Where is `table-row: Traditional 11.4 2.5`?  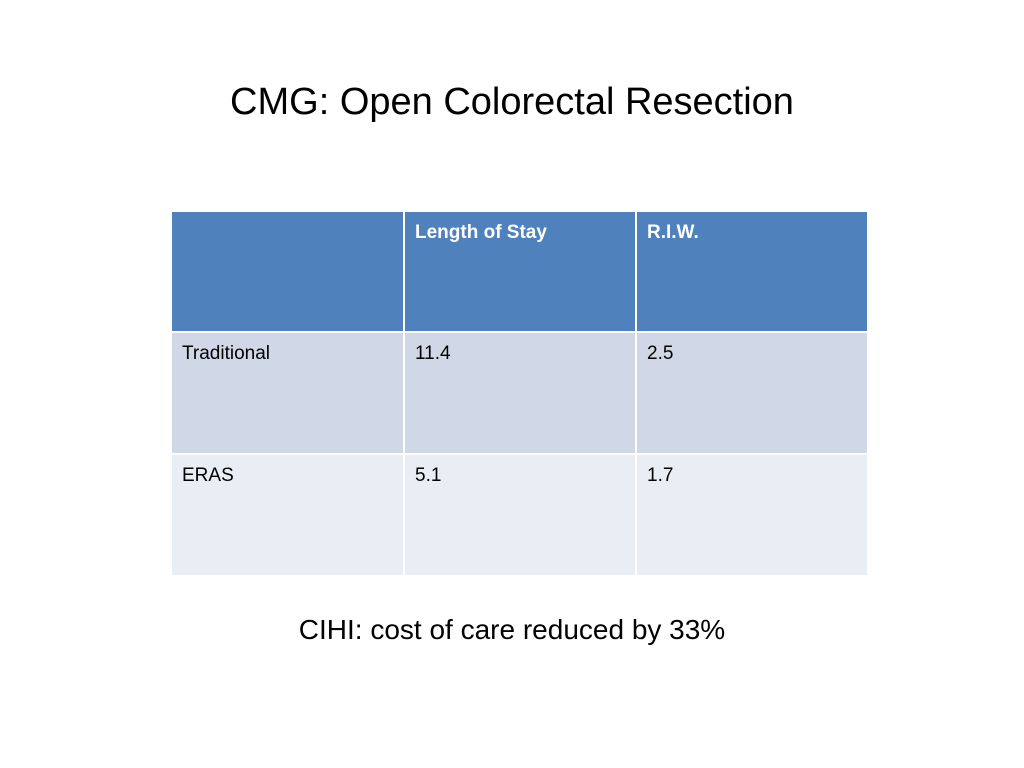
table-row: Traditional 11.4 2.5 is located at coordinates (519, 393).